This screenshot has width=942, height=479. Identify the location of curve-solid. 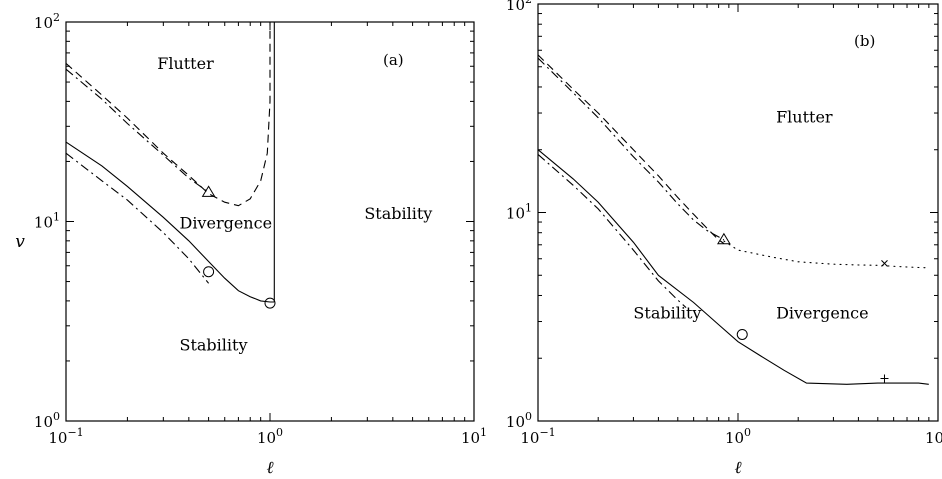
(170, 222).